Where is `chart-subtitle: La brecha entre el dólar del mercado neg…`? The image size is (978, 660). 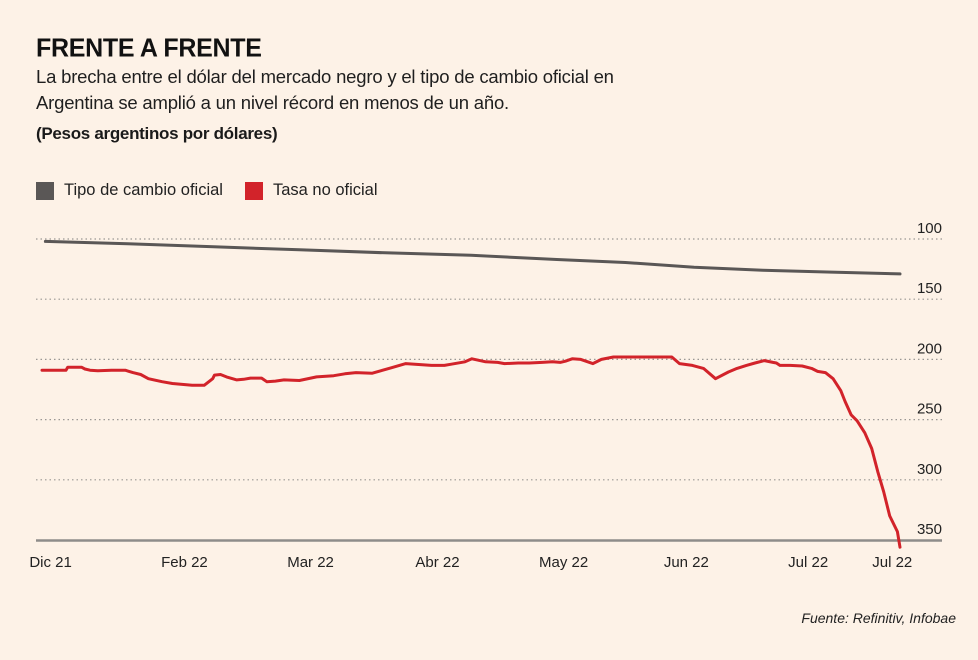 chart-subtitle: La brecha entre el dólar del mercado neg… is located at coordinates (325, 89).